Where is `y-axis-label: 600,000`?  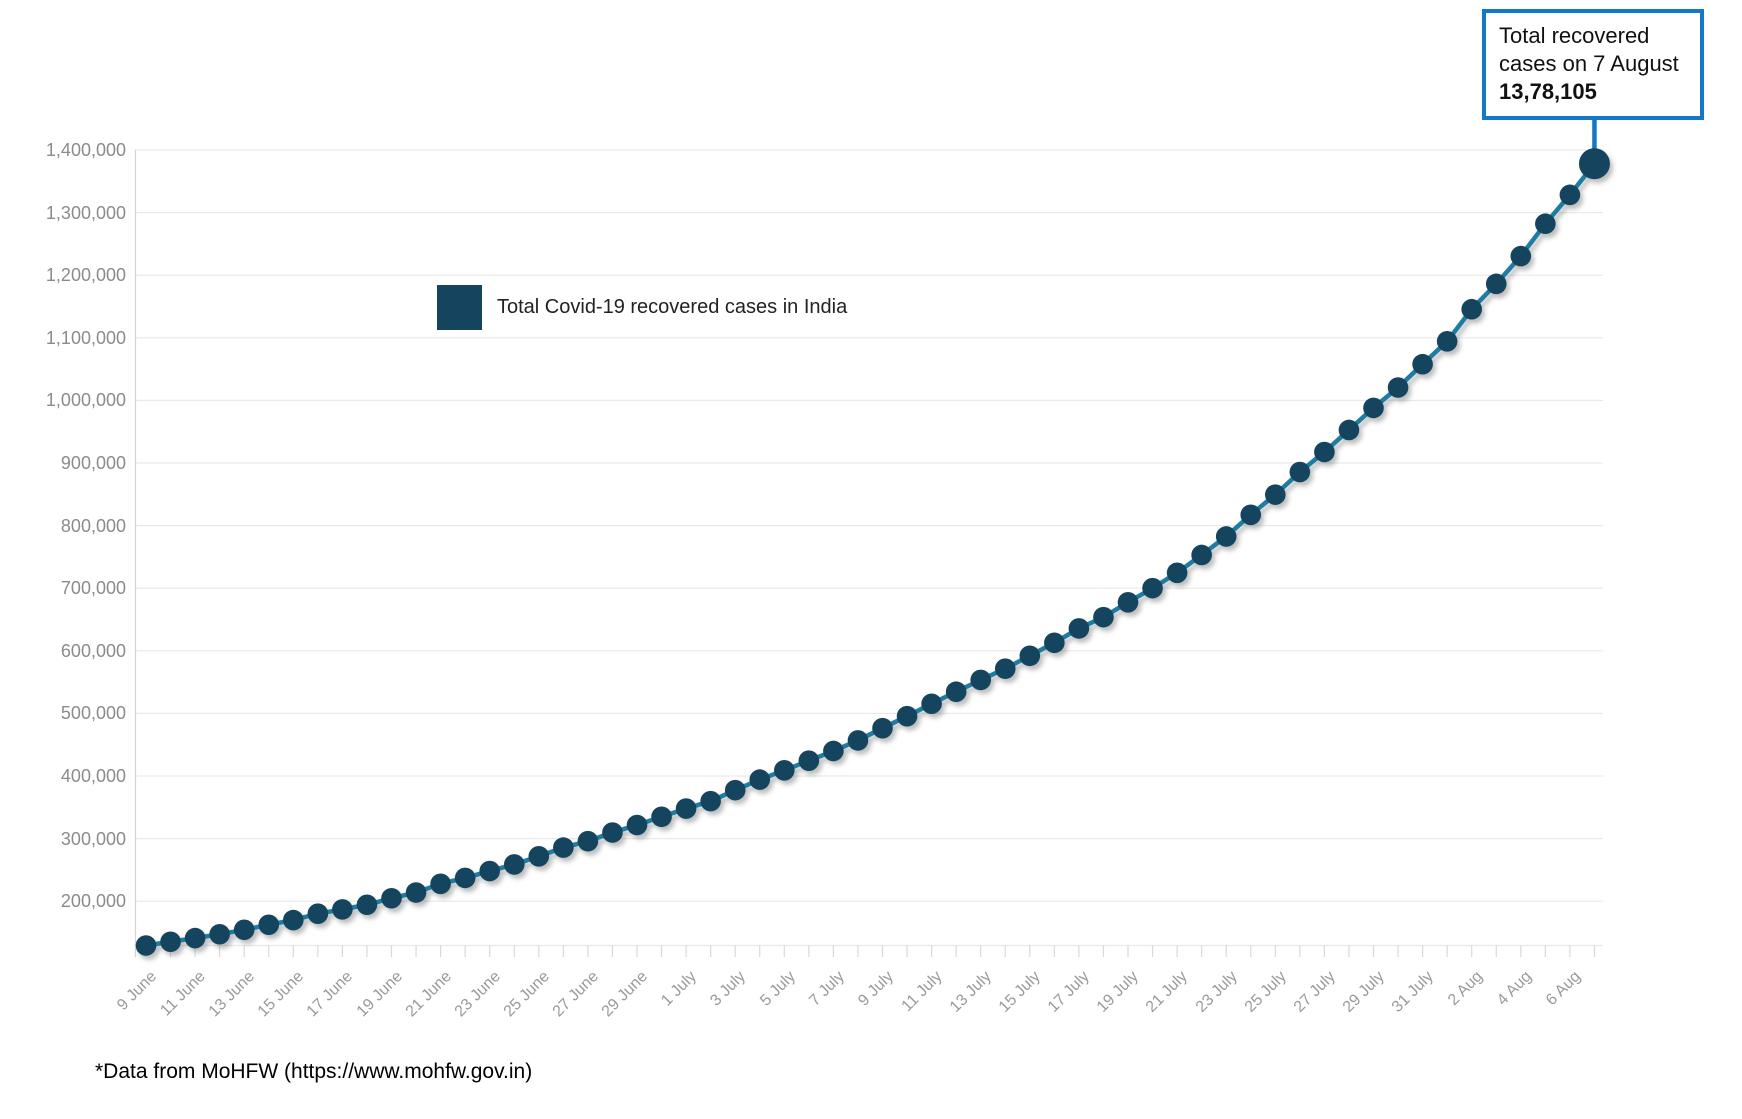
y-axis-label: 600,000 is located at coordinates (93, 650).